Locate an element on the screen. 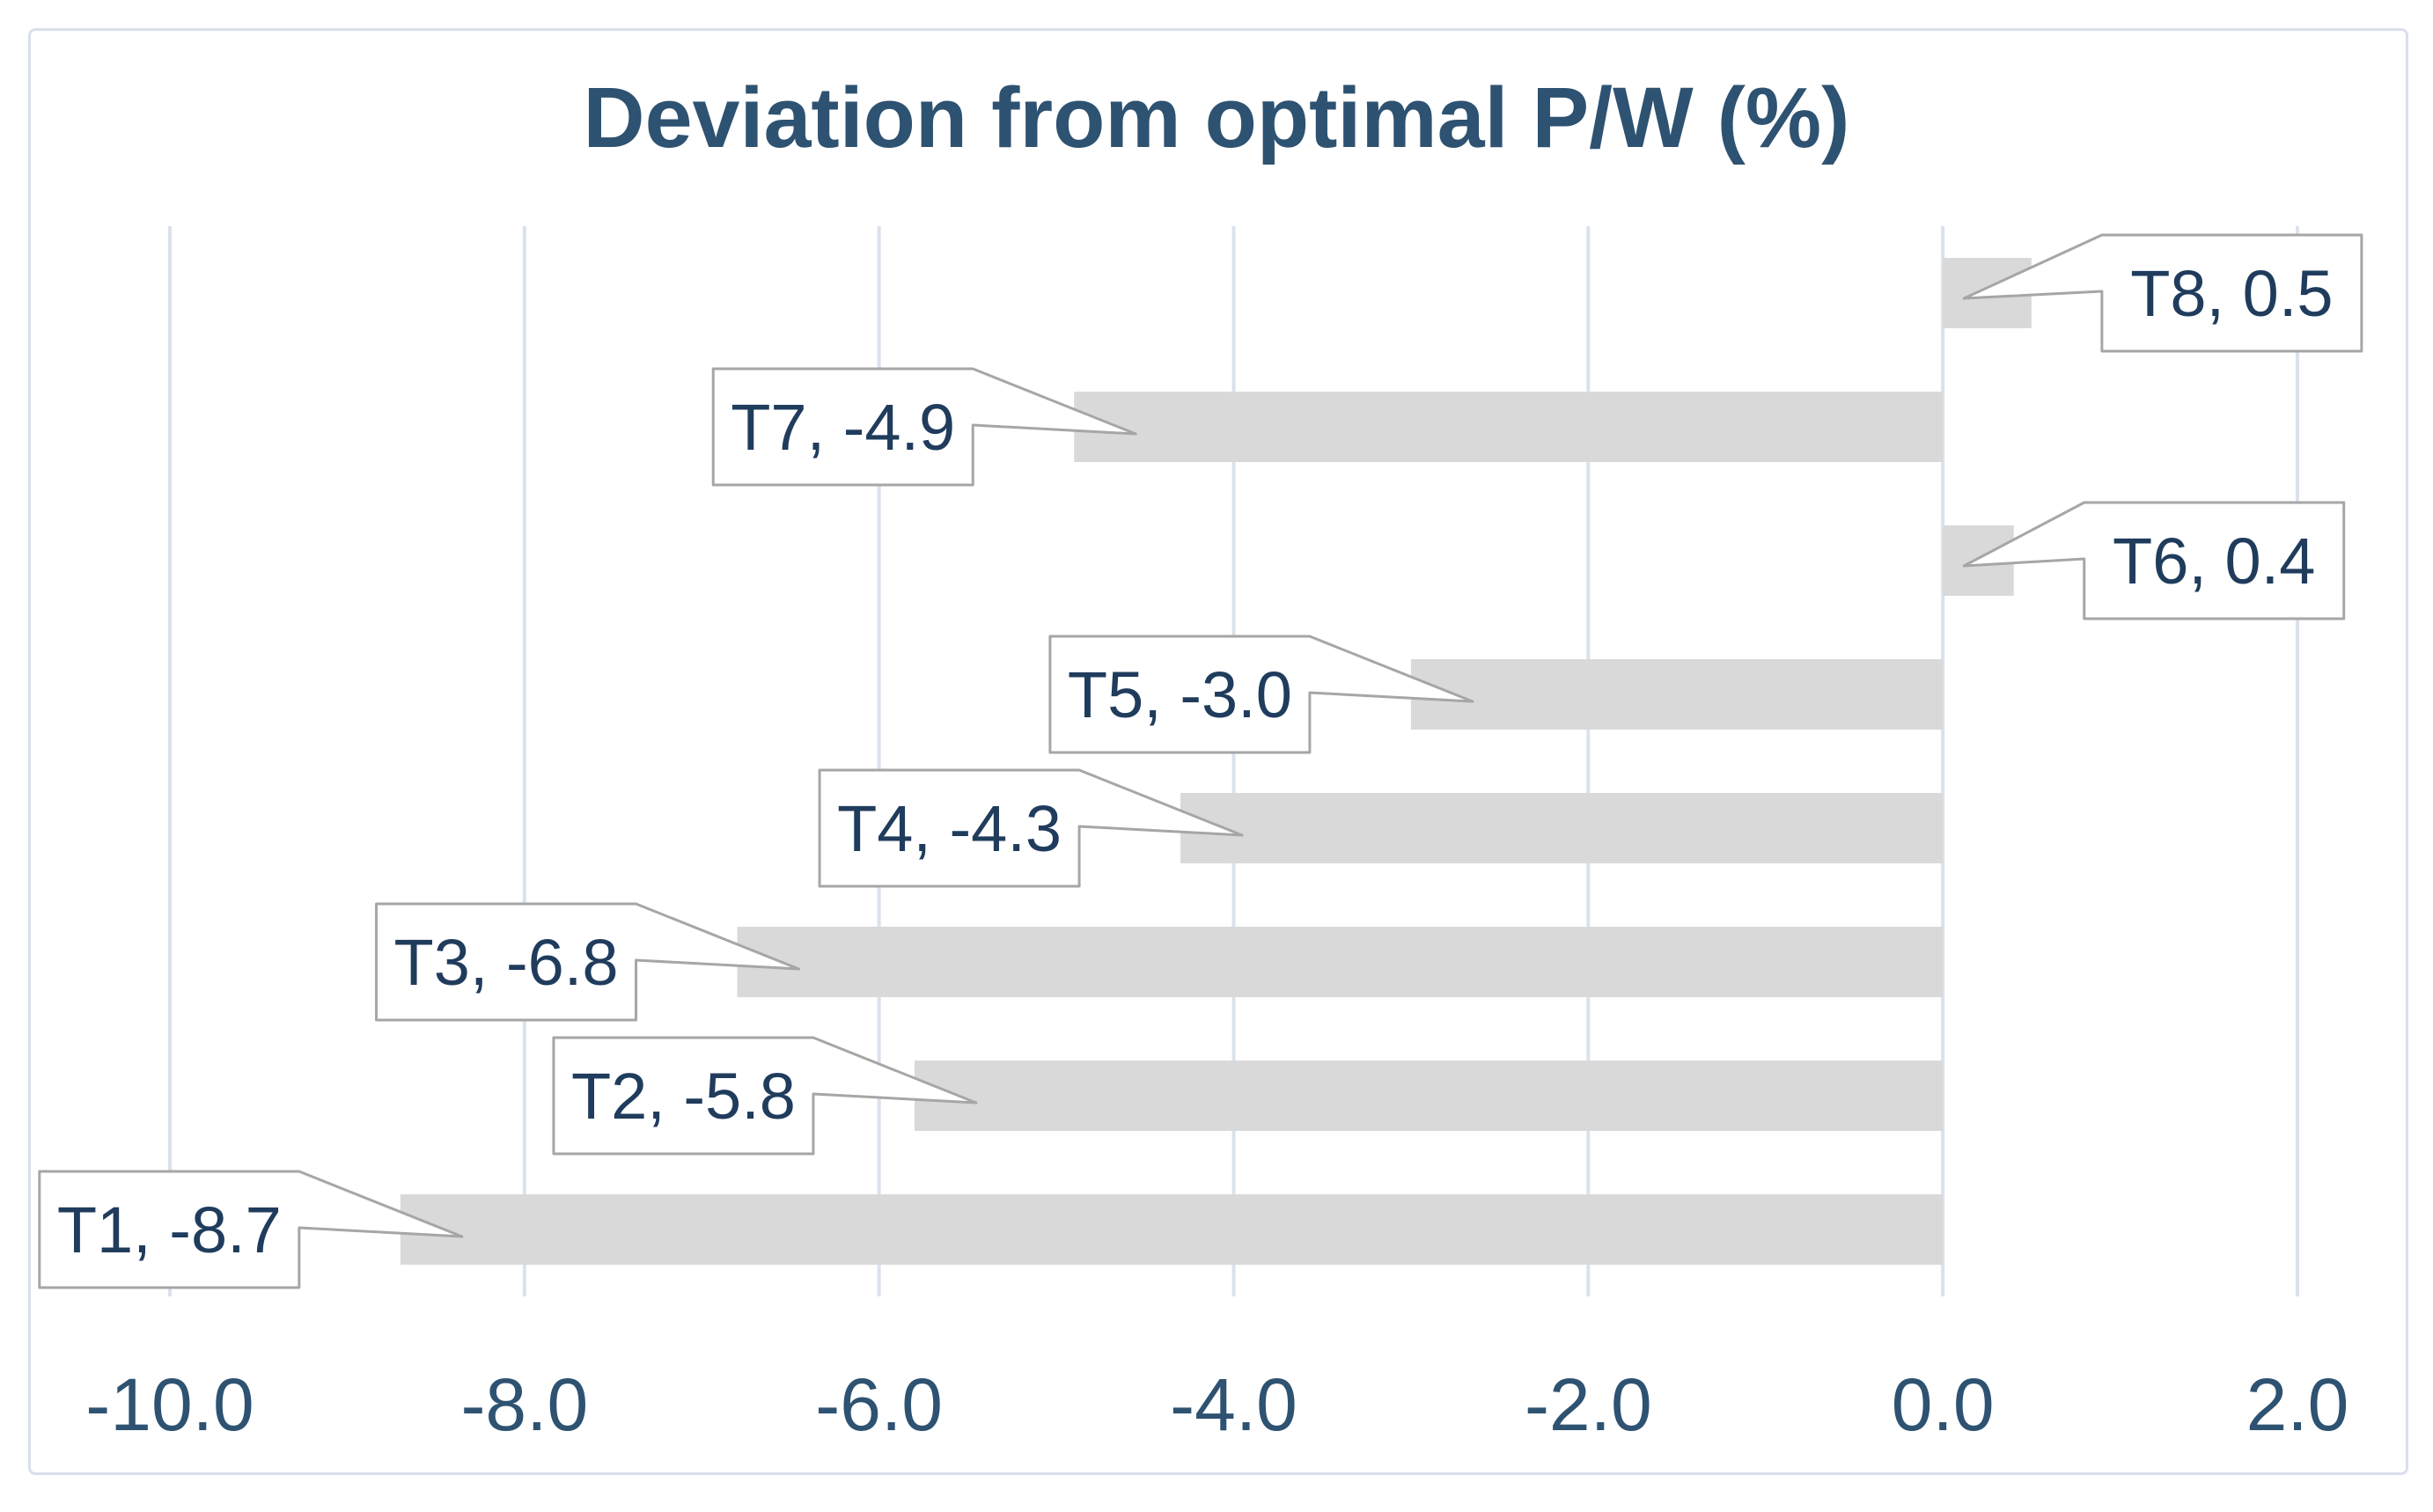 The width and height of the screenshot is (2433, 1512). data-label-text-T3: T3, -6.8 is located at coordinates (506, 963).